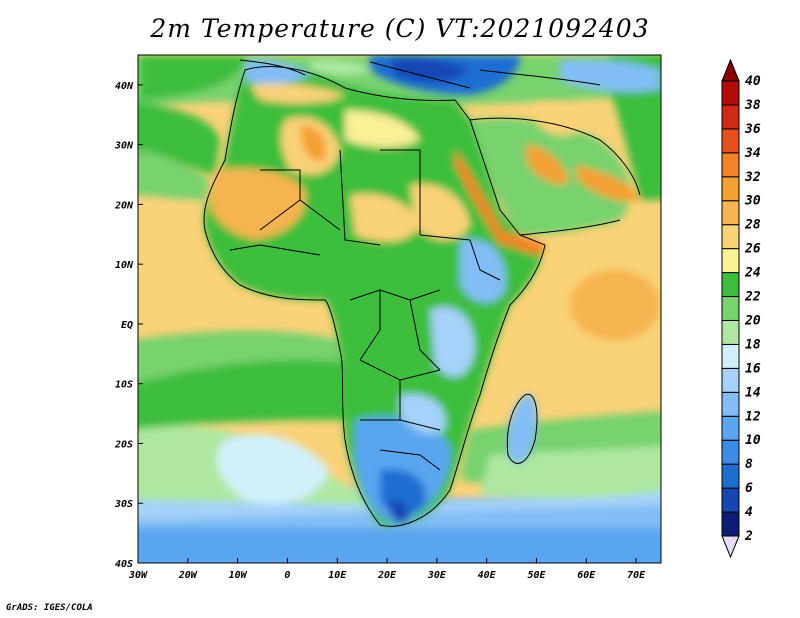 This screenshot has width=800, height=618. I want to click on algeria-hot, so click(313, 143).